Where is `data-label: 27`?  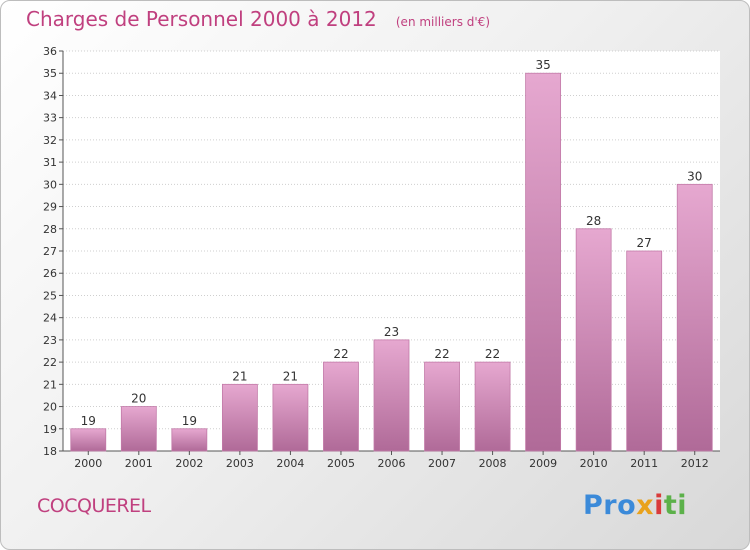 data-label: 27 is located at coordinates (644, 243).